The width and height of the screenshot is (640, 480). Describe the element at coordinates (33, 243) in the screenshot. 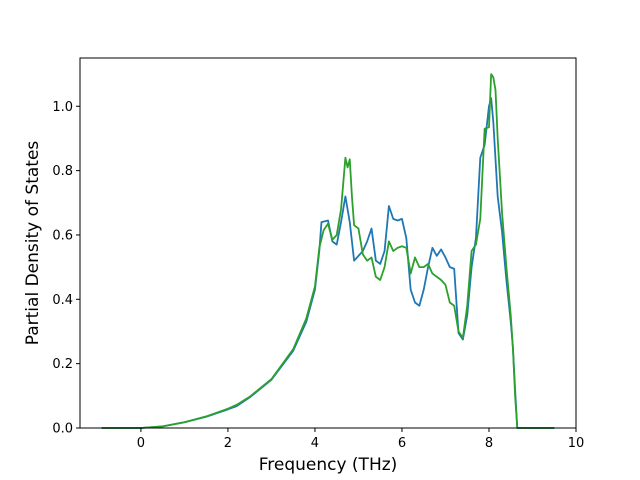

I see `y-axis-label: Partial Density of States` at that location.